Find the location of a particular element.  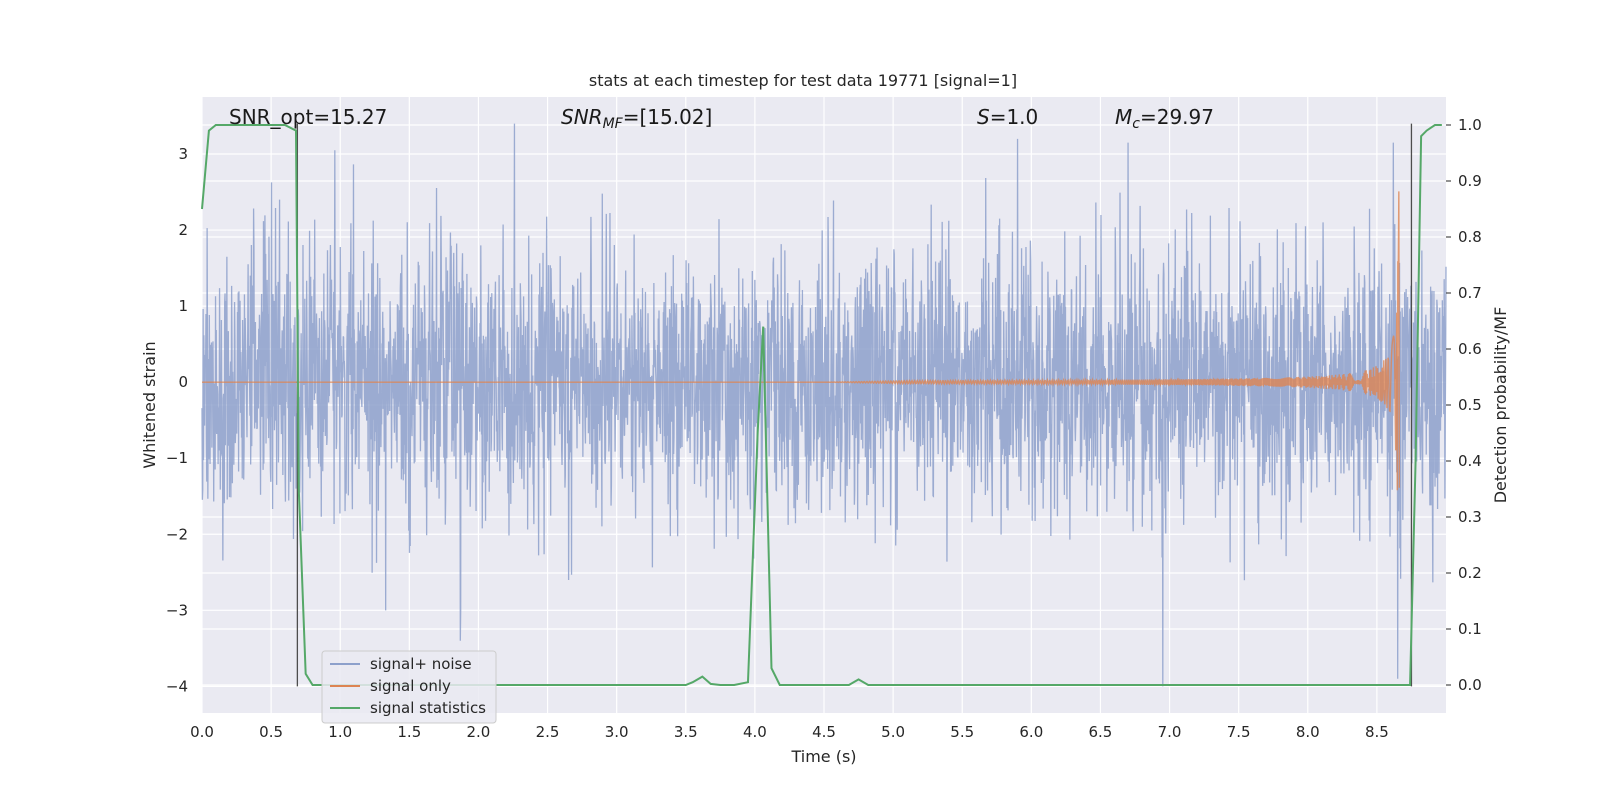

y2-axis-label: Detection probability/MF is located at coordinates (1500, 405).